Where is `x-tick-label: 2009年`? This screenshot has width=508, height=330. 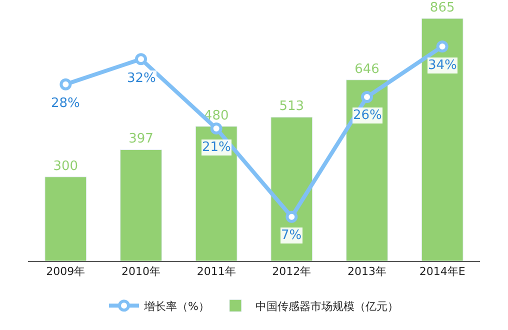
x-tick-label: 2009年 is located at coordinates (66, 271).